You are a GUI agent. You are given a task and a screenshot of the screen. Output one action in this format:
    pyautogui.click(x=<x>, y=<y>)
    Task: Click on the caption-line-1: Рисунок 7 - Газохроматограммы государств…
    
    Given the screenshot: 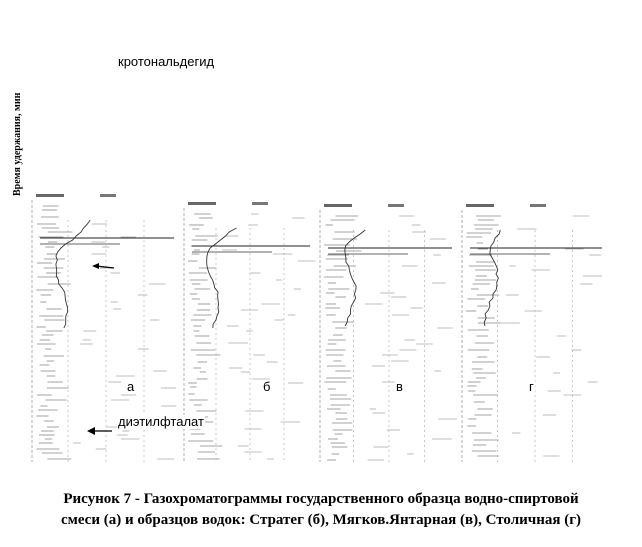 What is the action you would take?
    pyautogui.click(x=321, y=499)
    